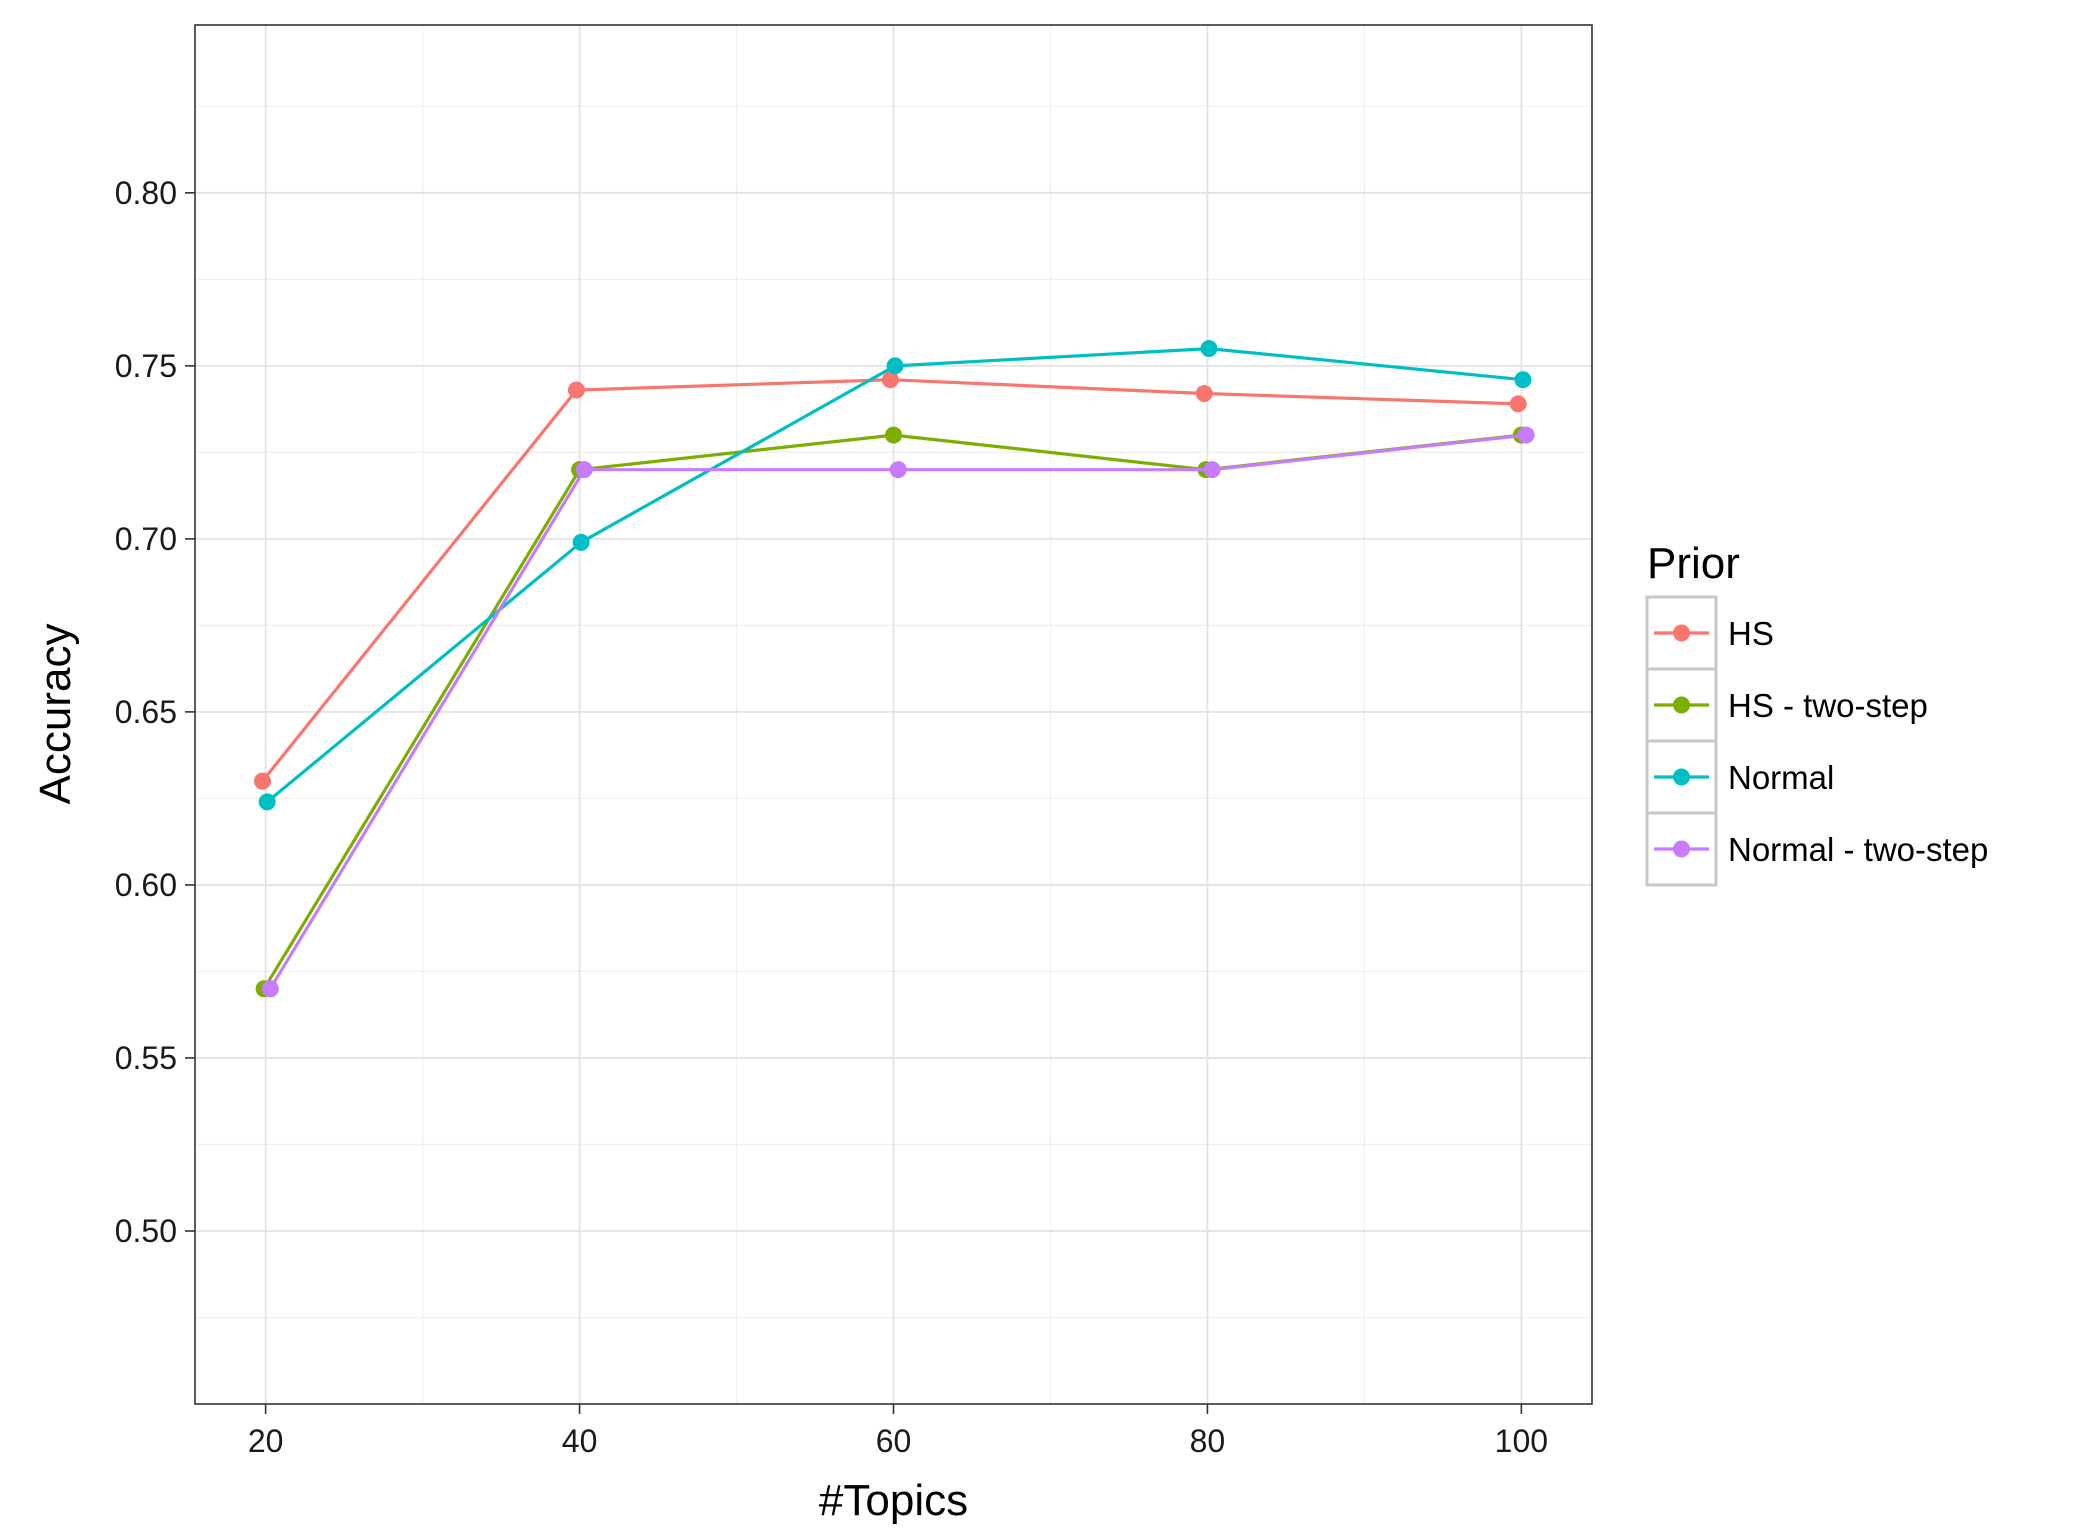  I want to click on legend-label: Normal, so click(1781, 777).